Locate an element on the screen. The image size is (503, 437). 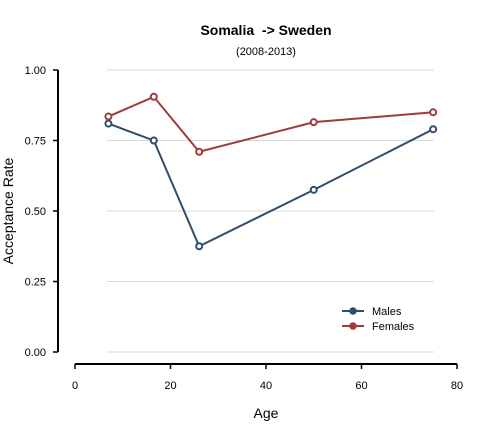
y-axis-title: Acceptance Rate is located at coordinates (8, 210).